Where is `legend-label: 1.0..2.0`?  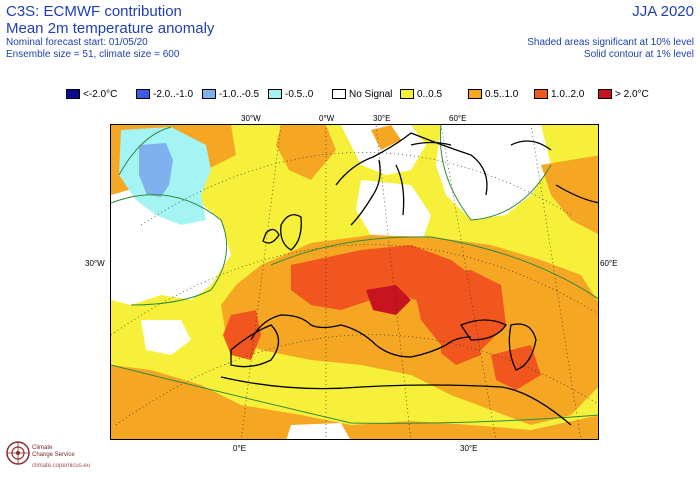 legend-label: 1.0..2.0 is located at coordinates (568, 94).